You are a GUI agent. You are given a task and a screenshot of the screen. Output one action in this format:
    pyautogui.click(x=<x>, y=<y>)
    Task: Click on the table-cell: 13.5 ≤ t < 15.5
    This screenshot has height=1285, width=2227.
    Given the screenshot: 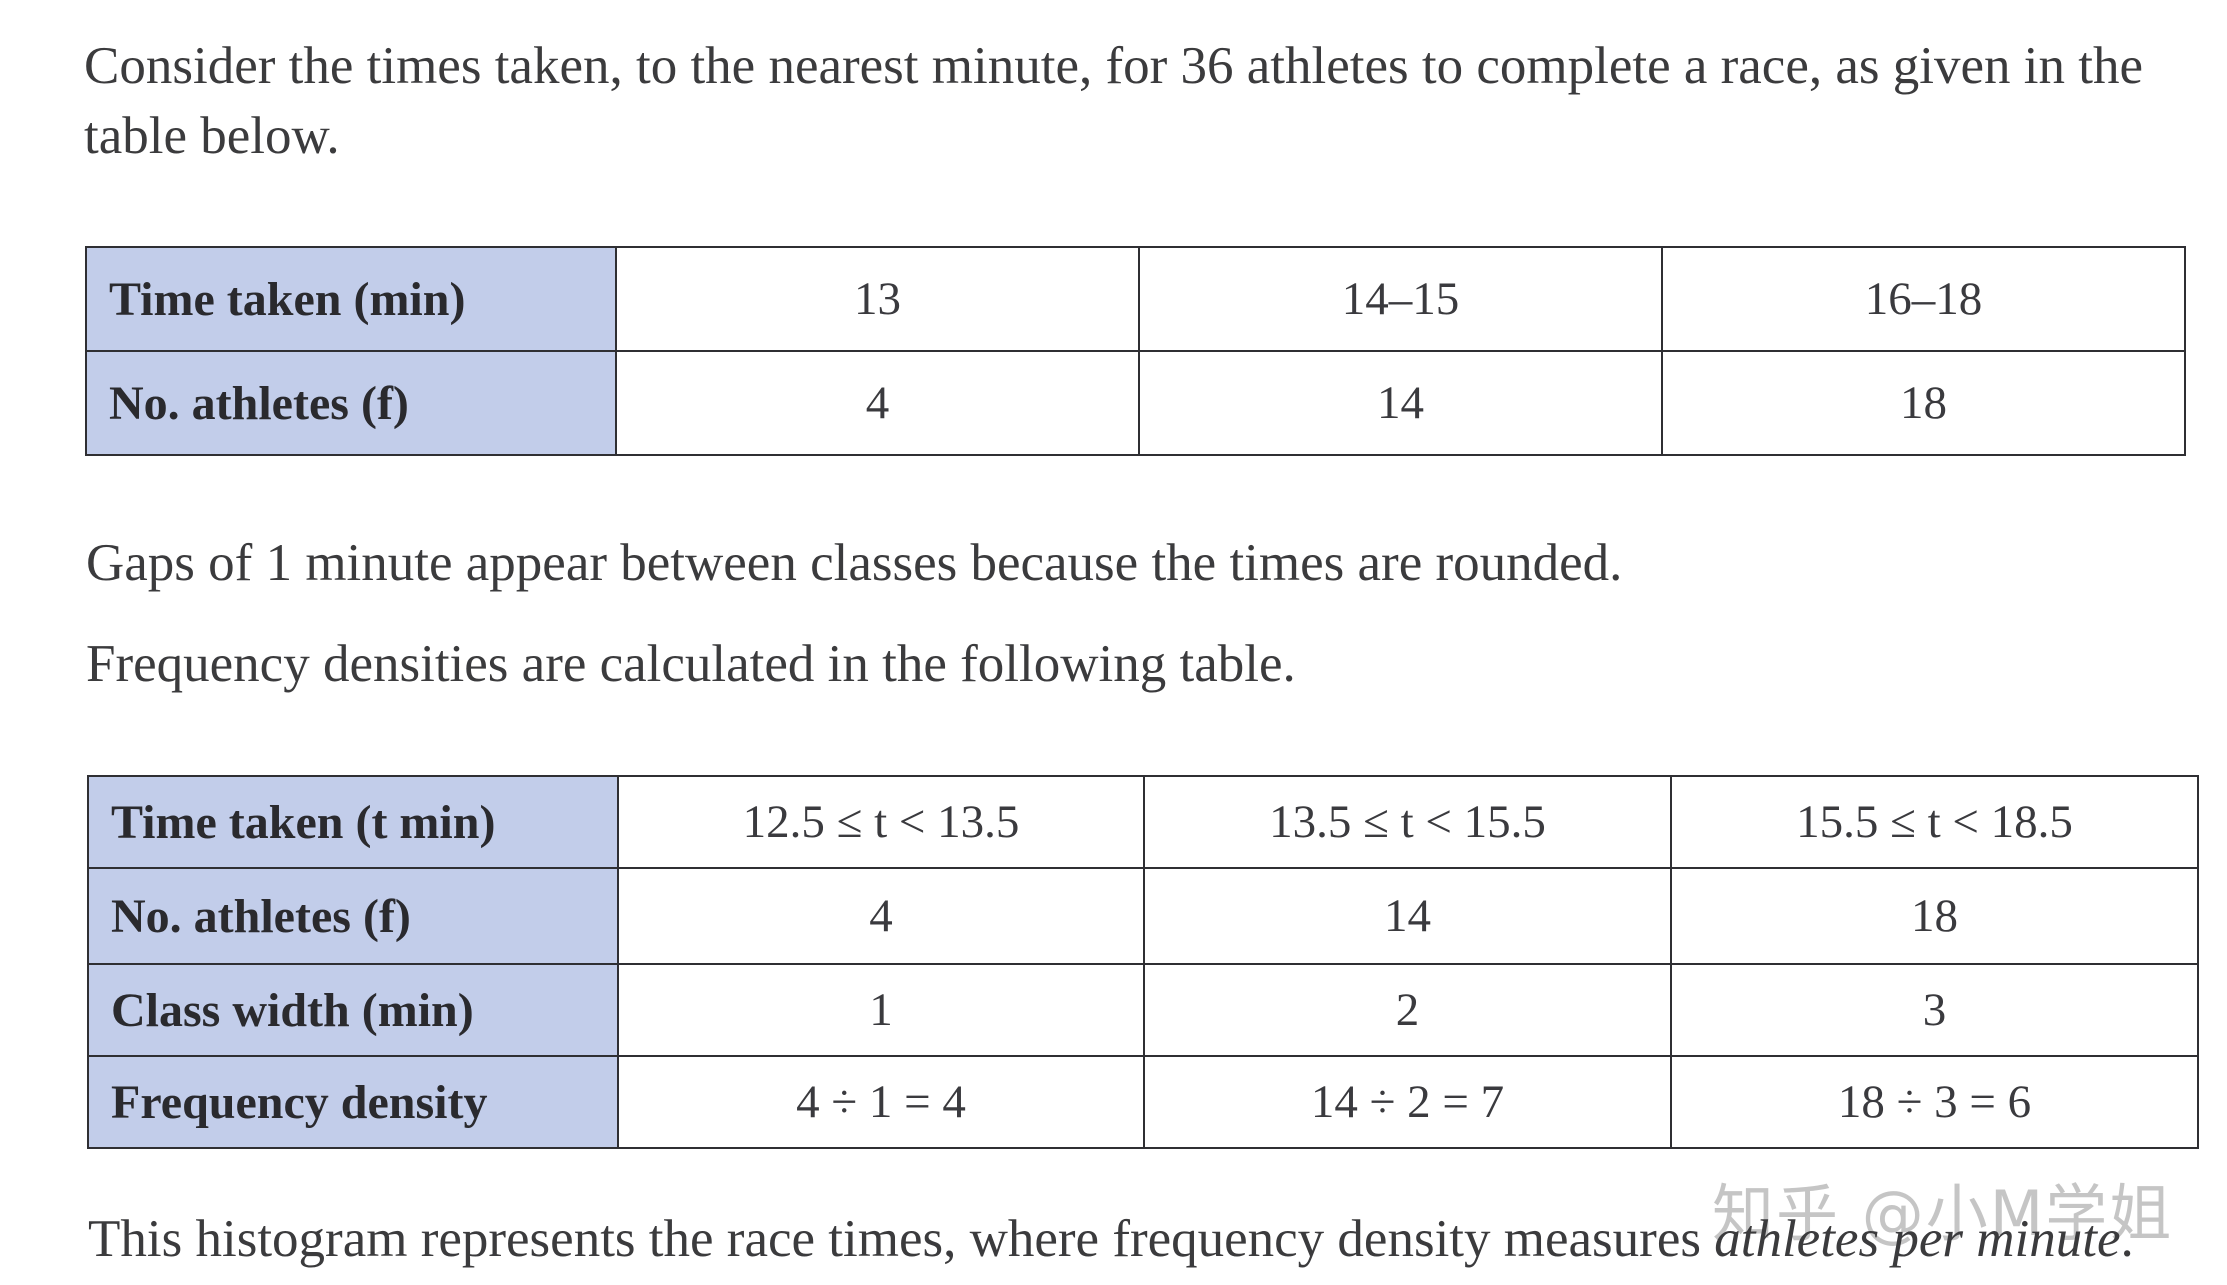 What is the action you would take?
    pyautogui.click(x=1407, y=822)
    